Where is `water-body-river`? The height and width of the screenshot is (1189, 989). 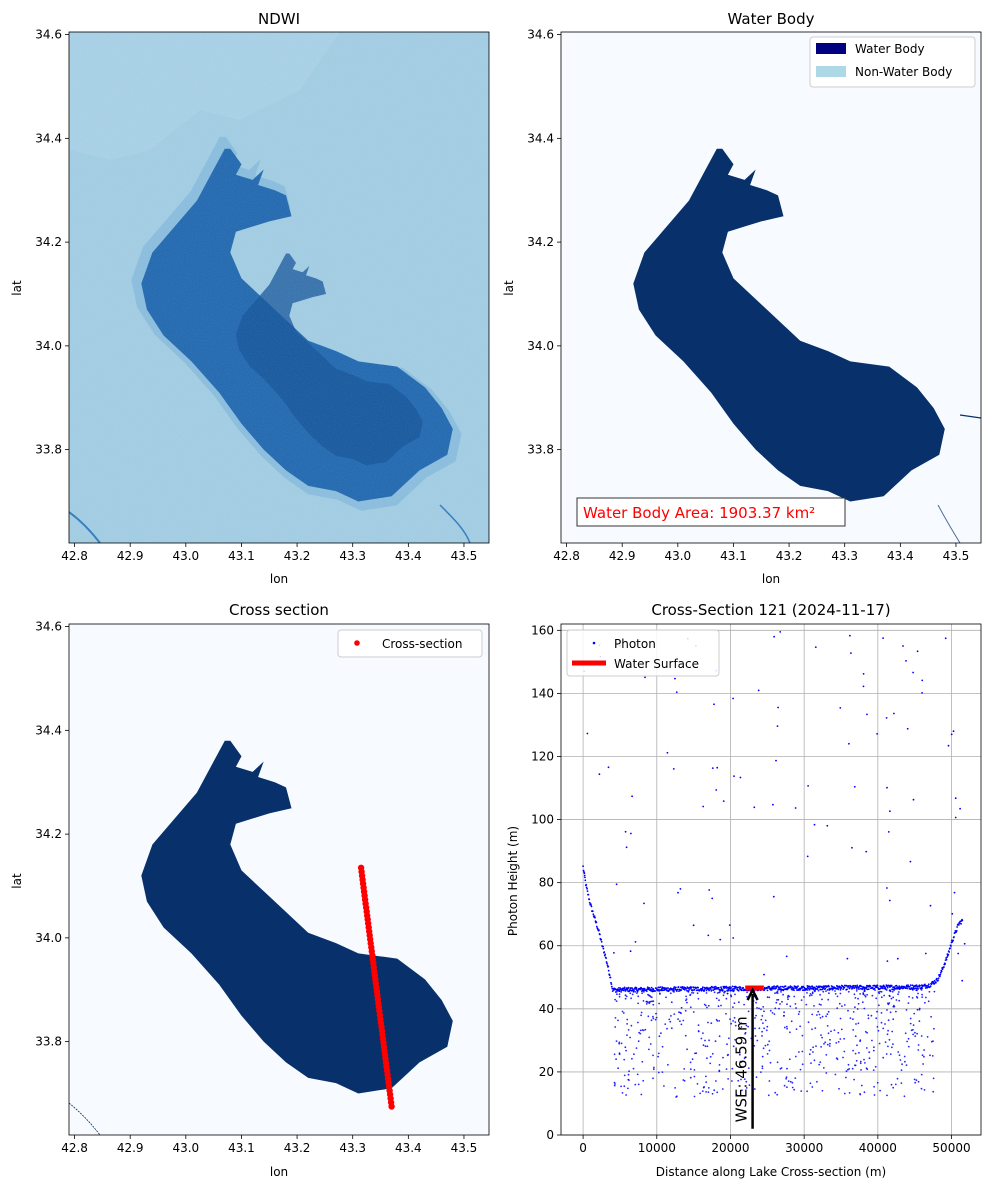
water-body-river is located at coordinates (949, 523).